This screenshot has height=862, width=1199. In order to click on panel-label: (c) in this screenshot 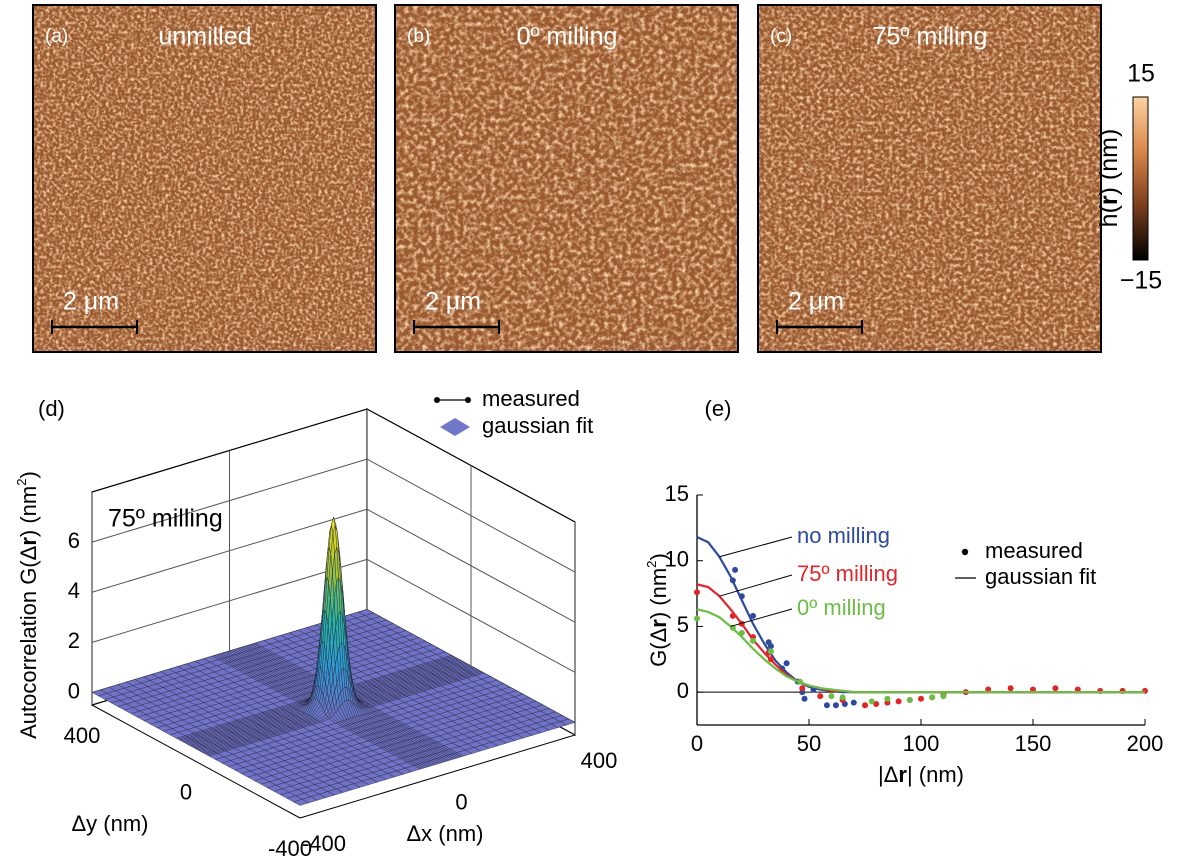, I will do `click(781, 36)`.